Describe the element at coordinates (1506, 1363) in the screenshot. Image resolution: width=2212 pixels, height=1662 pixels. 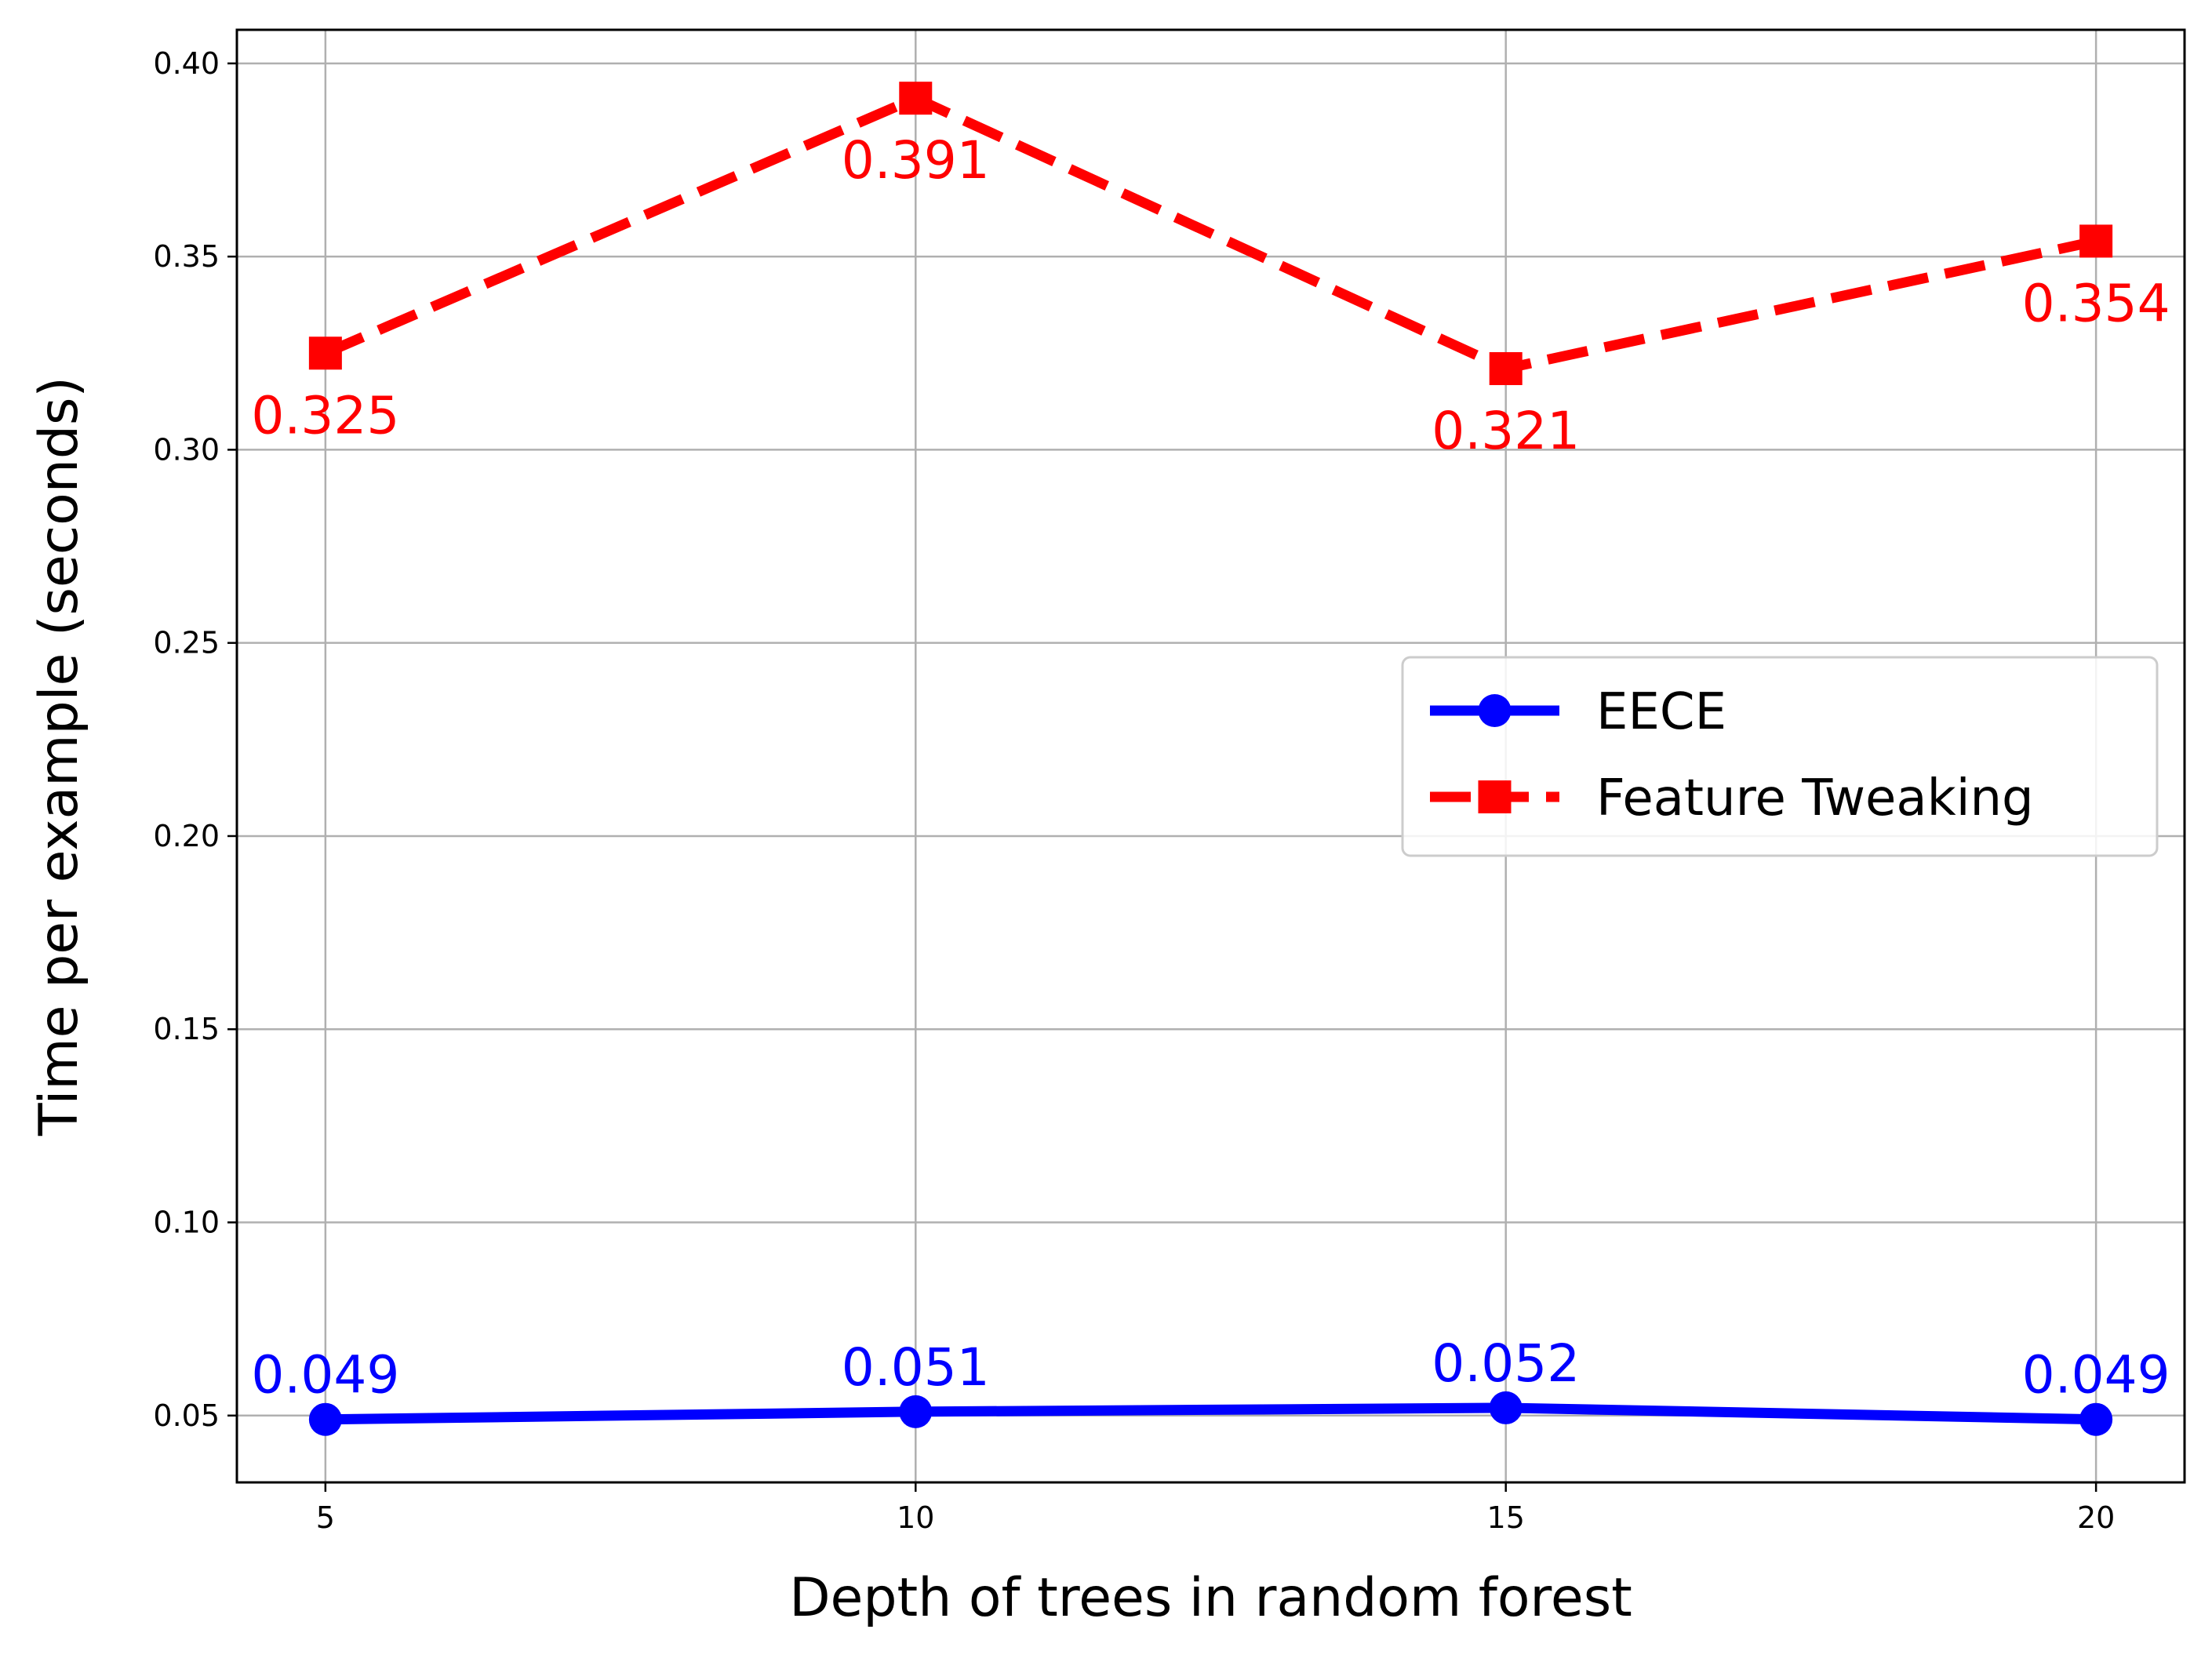
I see `eece-data-label: 0.052` at that location.